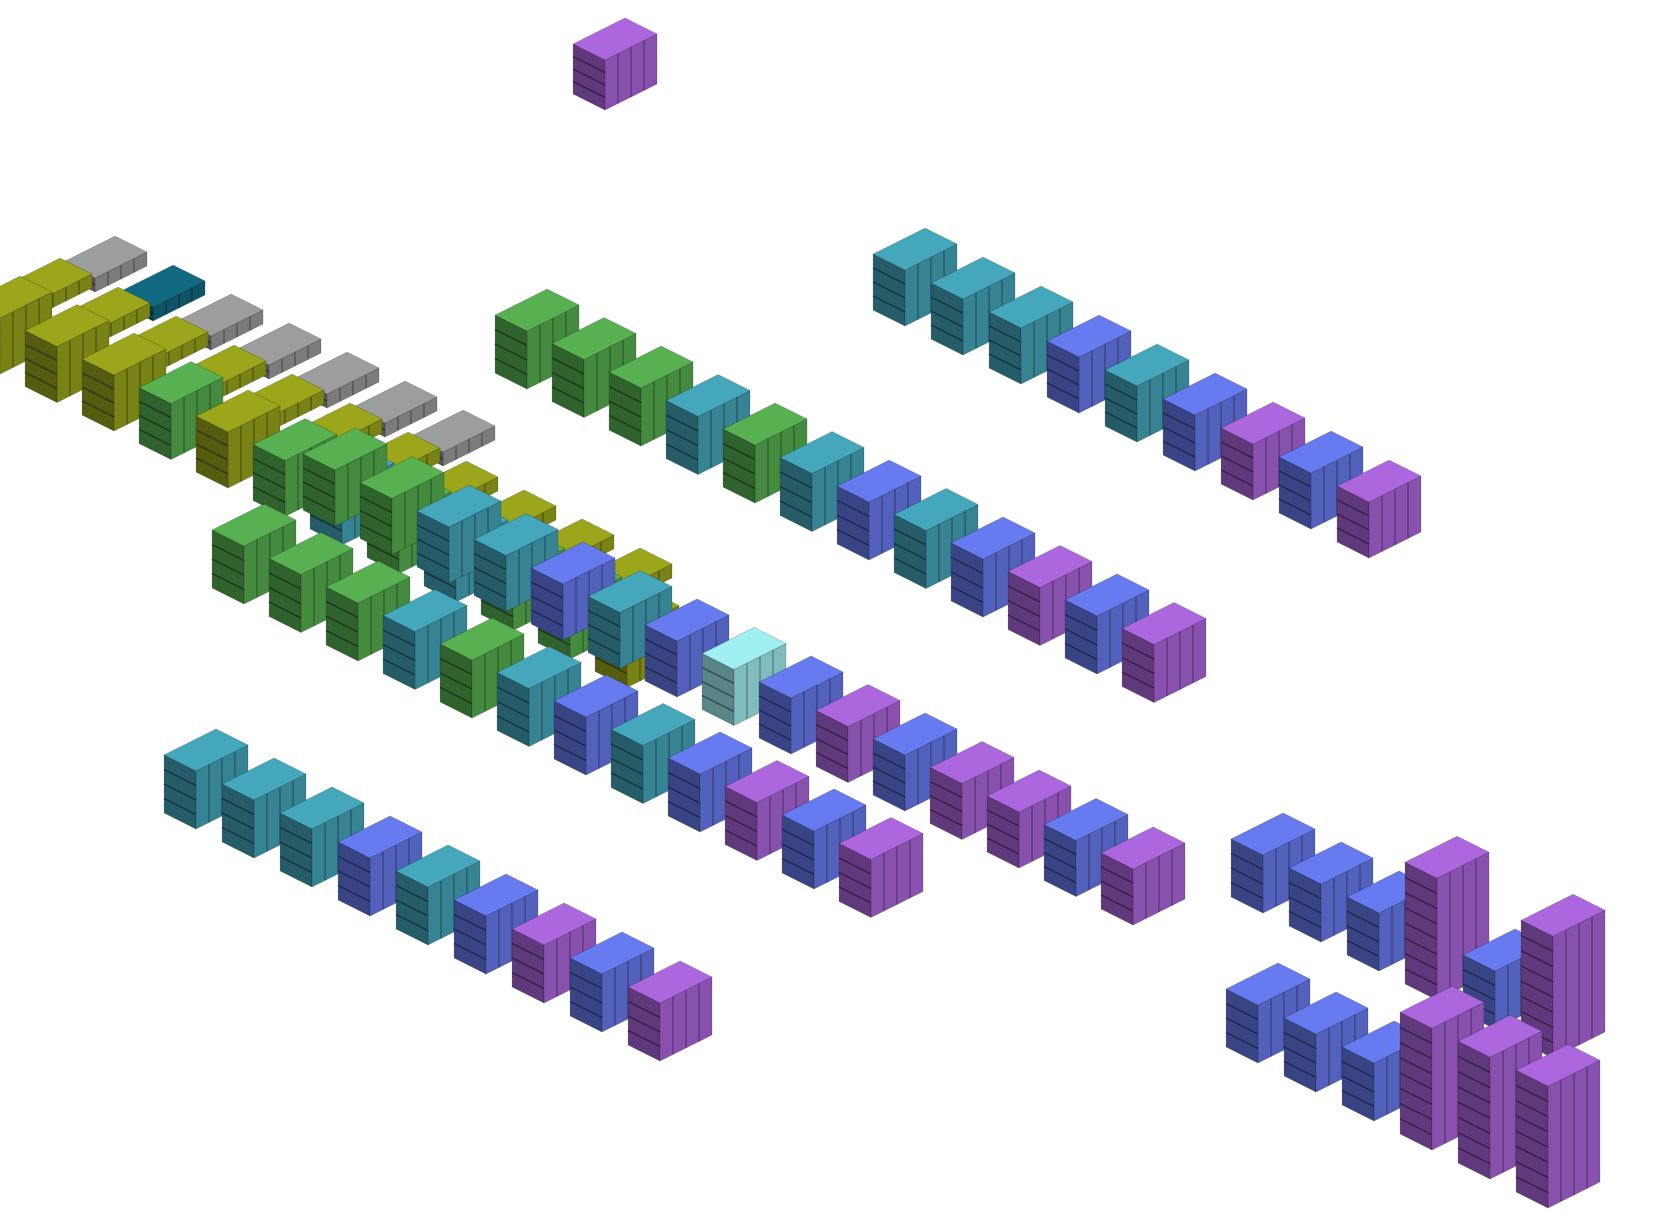 Image resolution: width=1662 pixels, height=1232 pixels. I want to click on block-row-upper-right-row, so click(1147, 393).